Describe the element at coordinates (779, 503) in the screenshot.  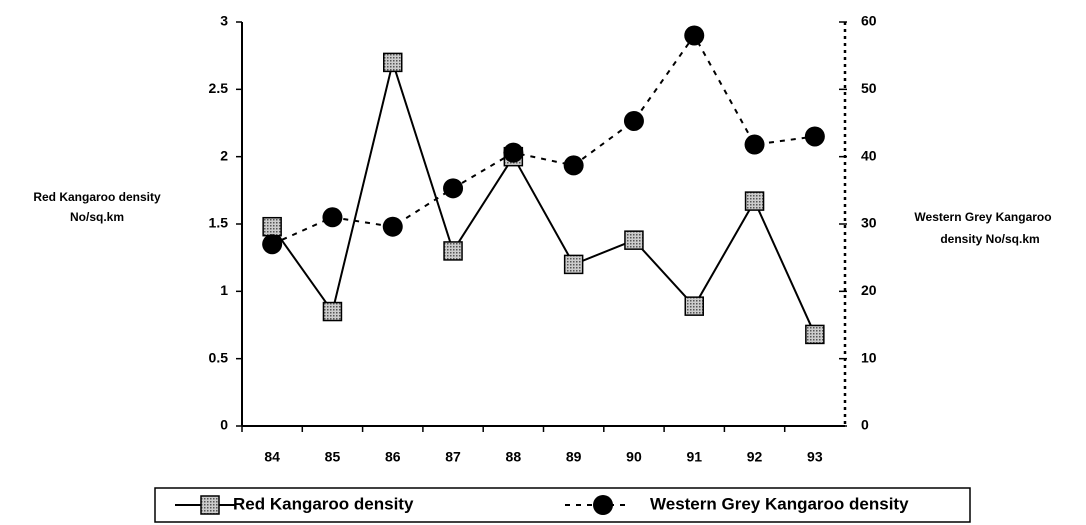
I see `legend-label: Western Grey Kangaroo density` at that location.